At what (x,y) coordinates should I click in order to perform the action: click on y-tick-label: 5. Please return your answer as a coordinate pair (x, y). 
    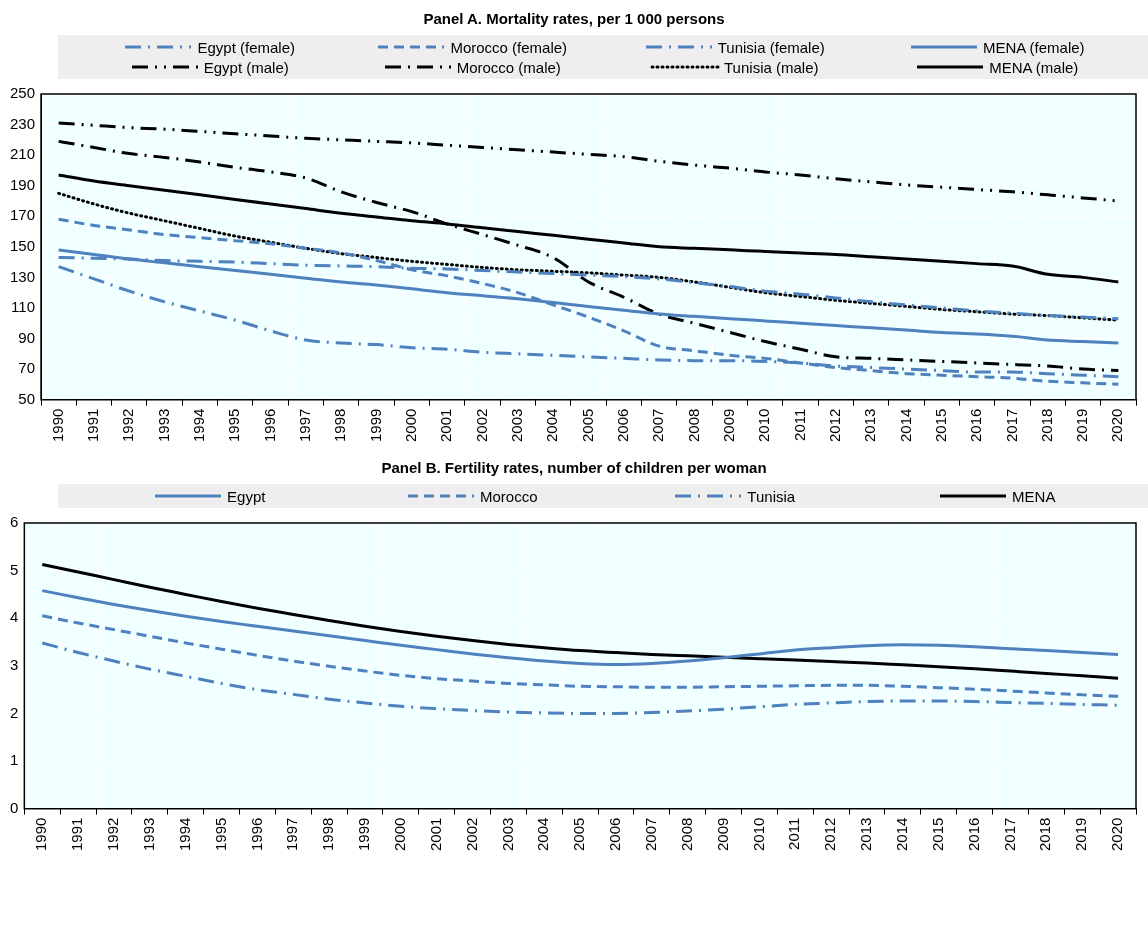
    Looking at the image, I should click on (14, 569).